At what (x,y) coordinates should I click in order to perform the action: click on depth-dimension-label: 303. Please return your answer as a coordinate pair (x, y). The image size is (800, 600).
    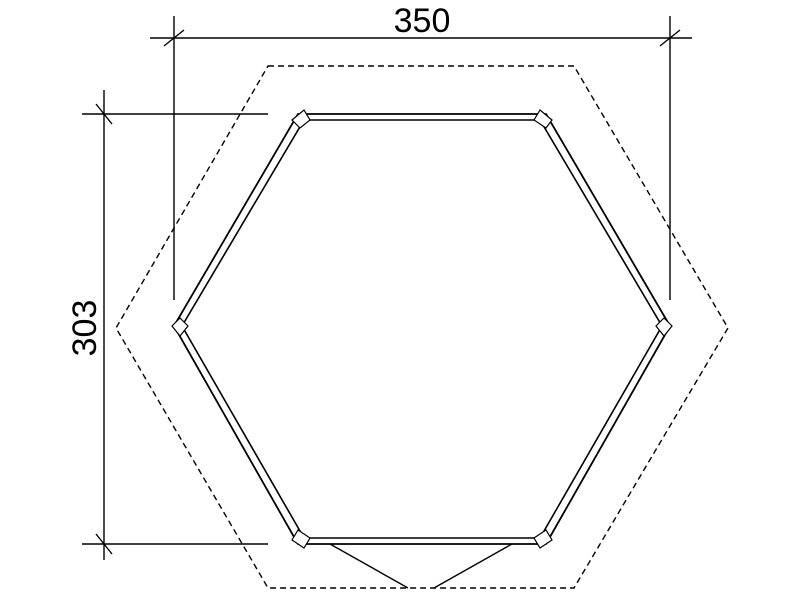
    Looking at the image, I should click on (85, 328).